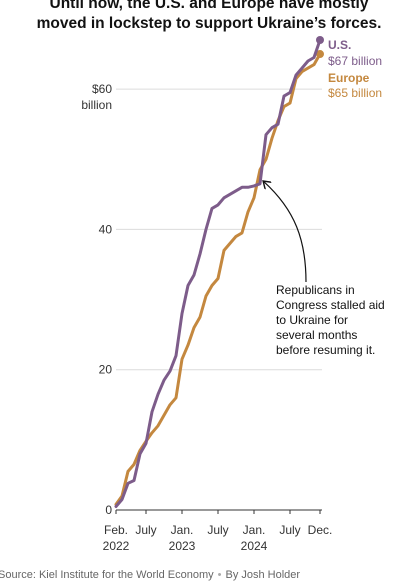 The height and width of the screenshot is (585, 418). Describe the element at coordinates (349, 78) in the screenshot. I see `series-name-europe: Europe` at that location.